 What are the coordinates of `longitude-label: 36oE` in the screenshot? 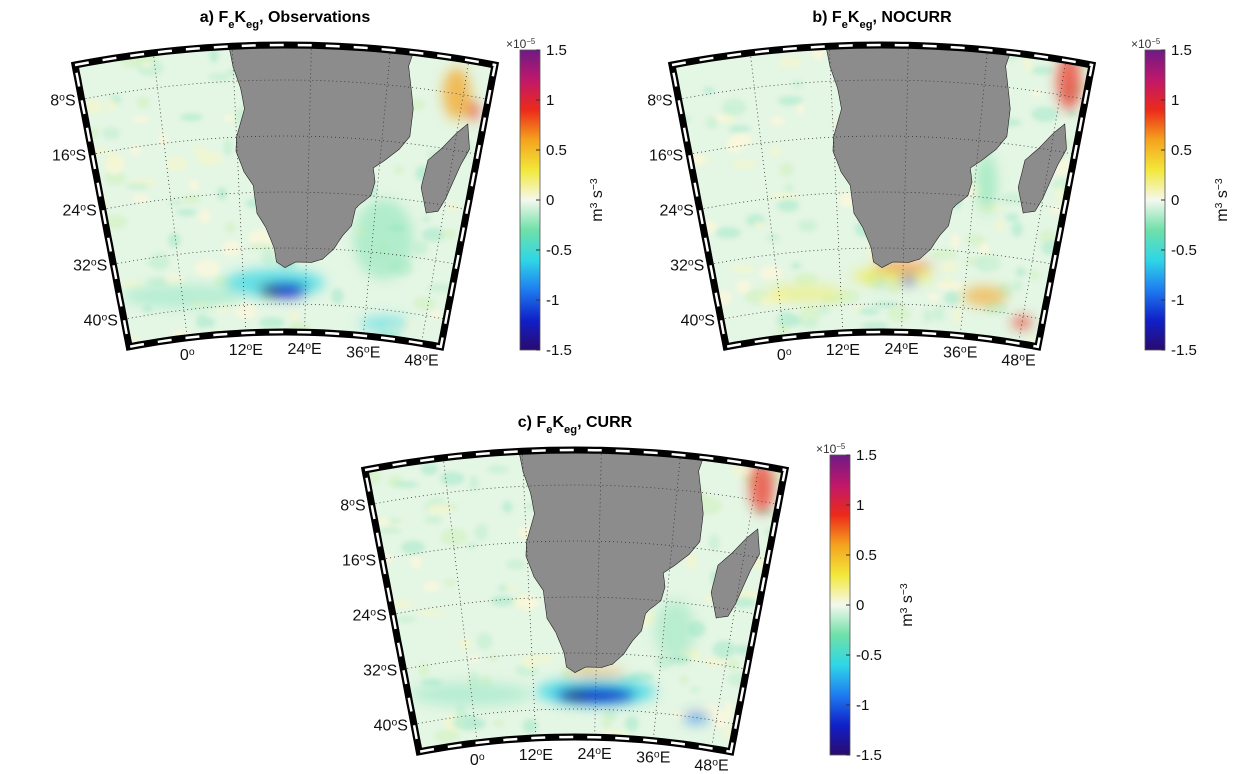 It's located at (653, 758).